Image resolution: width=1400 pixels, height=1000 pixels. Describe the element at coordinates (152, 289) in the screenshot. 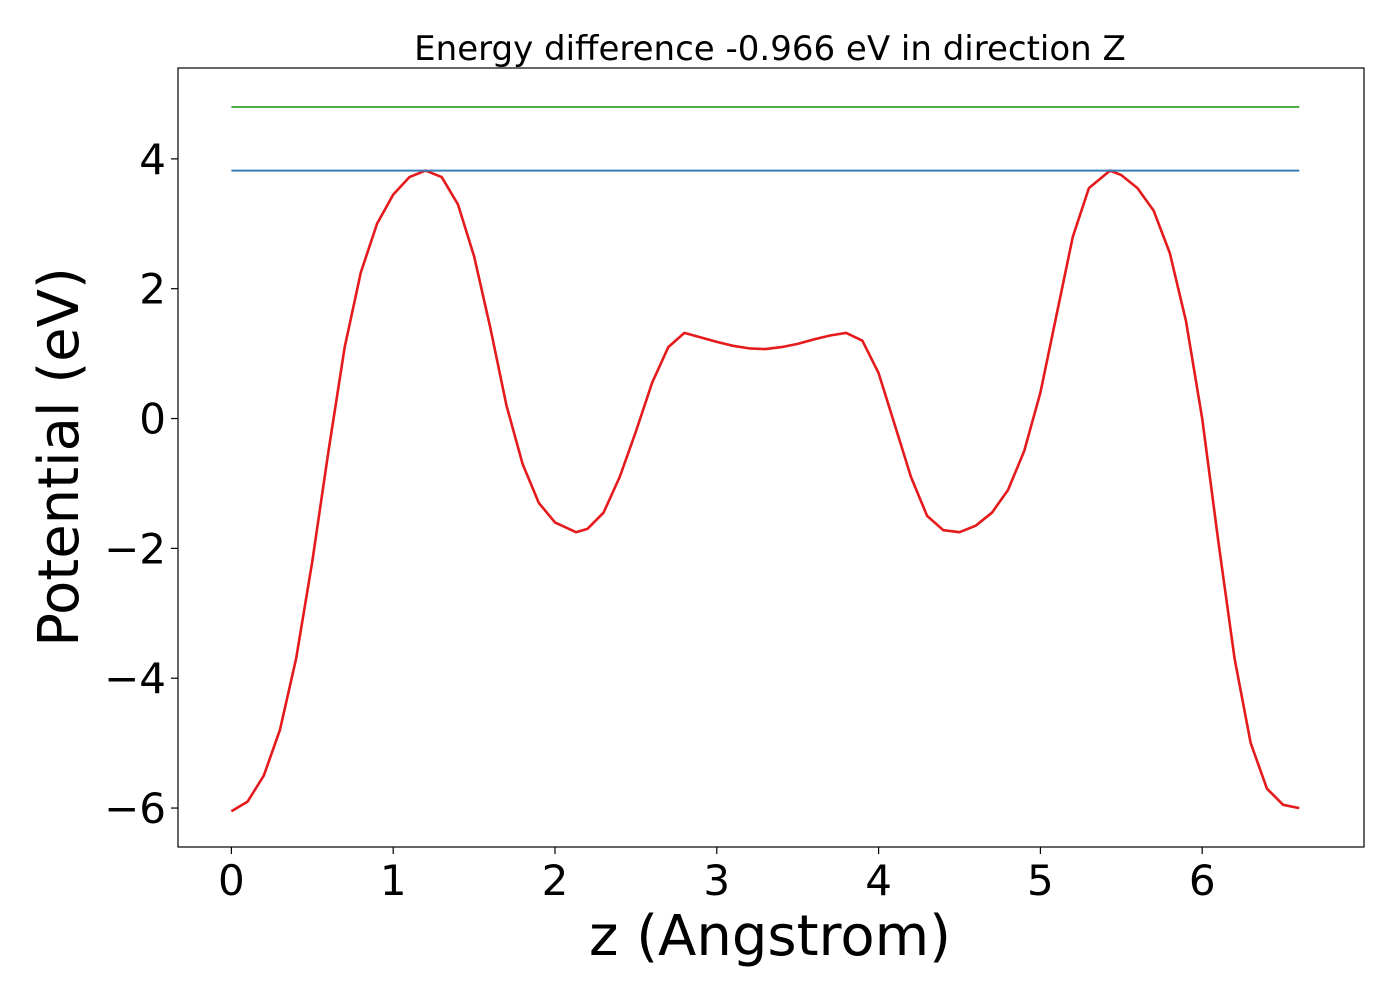

I see `y-tick-label: 2` at that location.